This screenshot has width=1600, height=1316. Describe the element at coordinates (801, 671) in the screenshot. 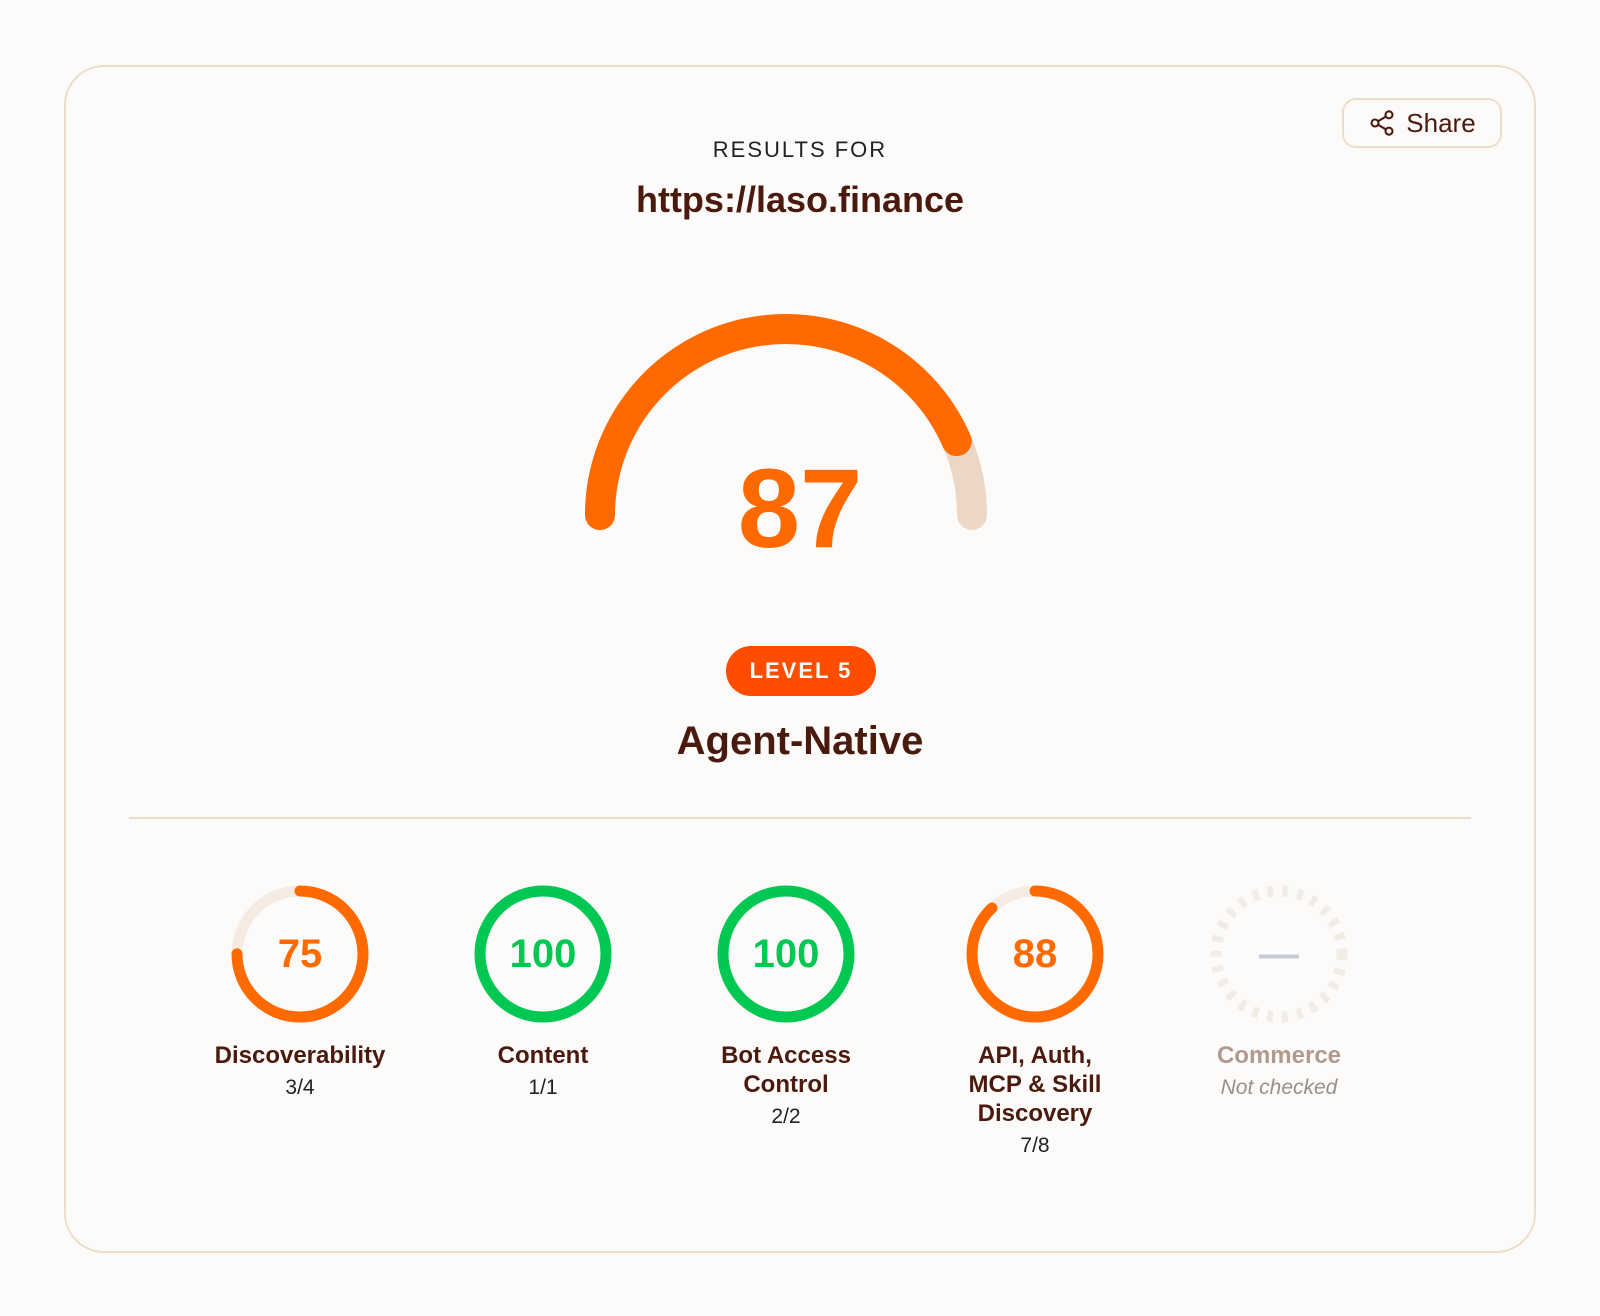

I see `level-badge: LEVEL 5` at that location.